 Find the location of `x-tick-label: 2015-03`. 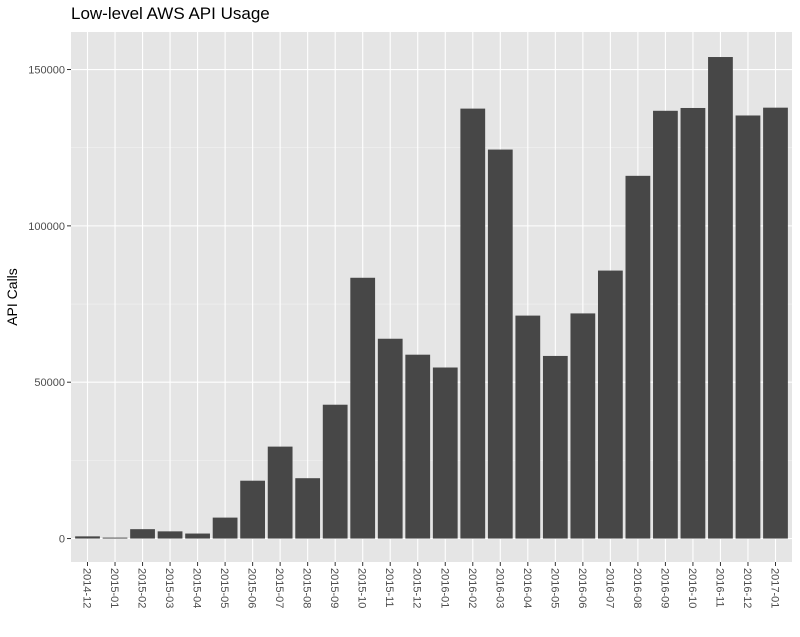

x-tick-label: 2015-03 is located at coordinates (169, 588).